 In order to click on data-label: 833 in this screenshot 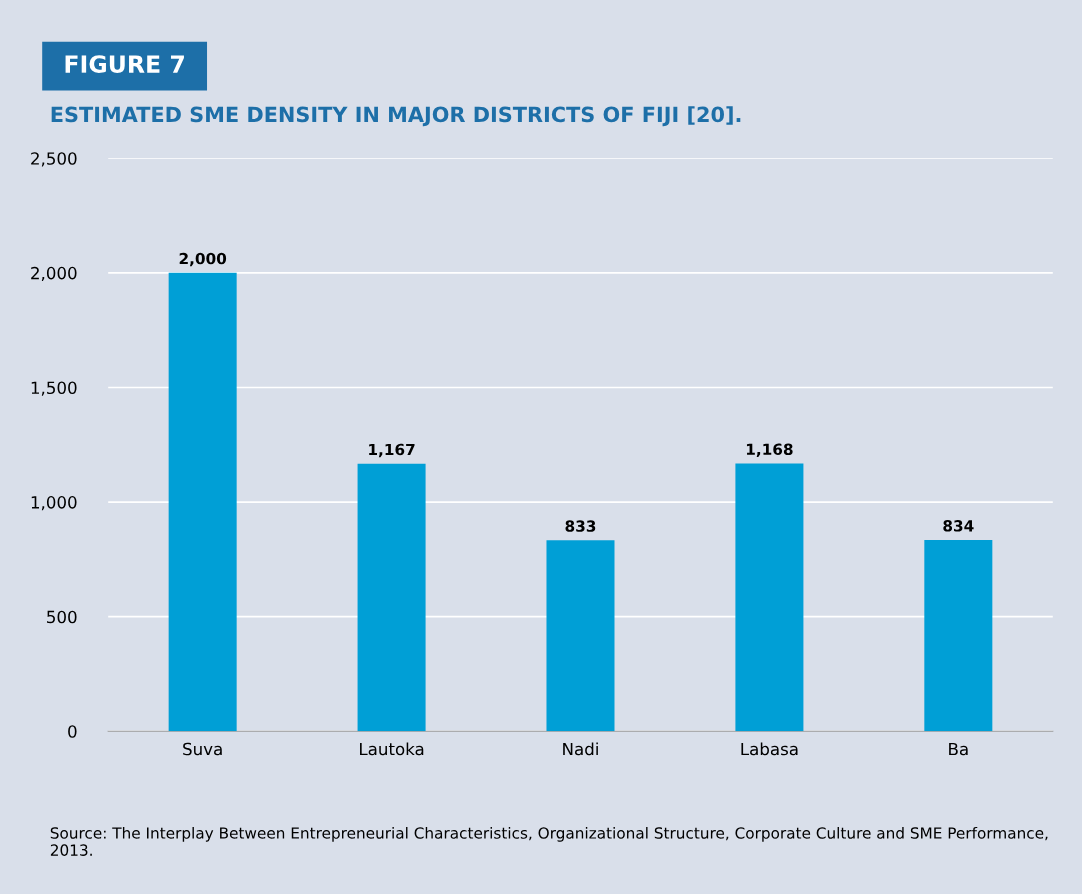, I will do `click(580, 526)`.